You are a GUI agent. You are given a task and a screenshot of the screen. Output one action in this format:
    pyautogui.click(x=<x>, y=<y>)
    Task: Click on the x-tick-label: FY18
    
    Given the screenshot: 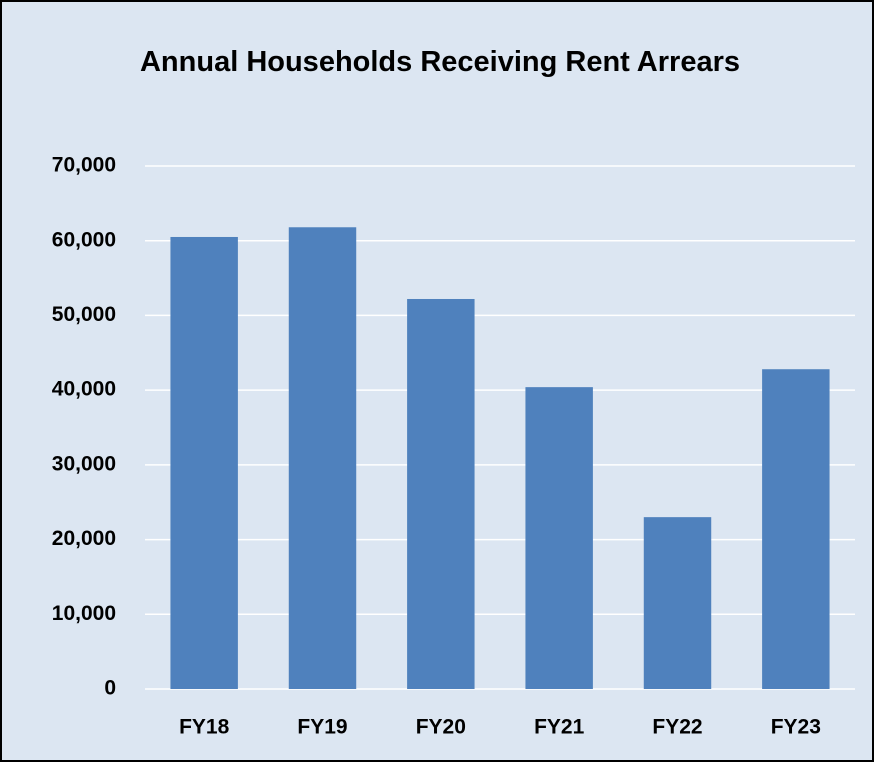 What is the action you would take?
    pyautogui.click(x=204, y=727)
    